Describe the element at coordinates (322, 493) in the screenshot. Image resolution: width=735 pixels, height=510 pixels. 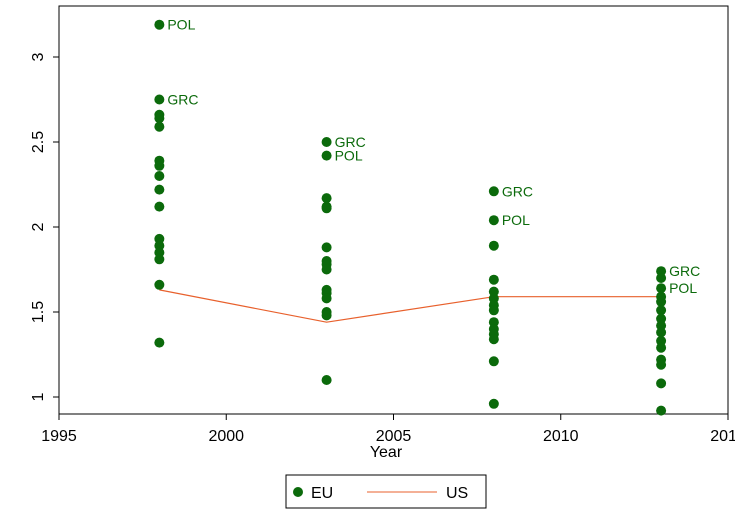
I see `legend-eu-label: EU` at that location.